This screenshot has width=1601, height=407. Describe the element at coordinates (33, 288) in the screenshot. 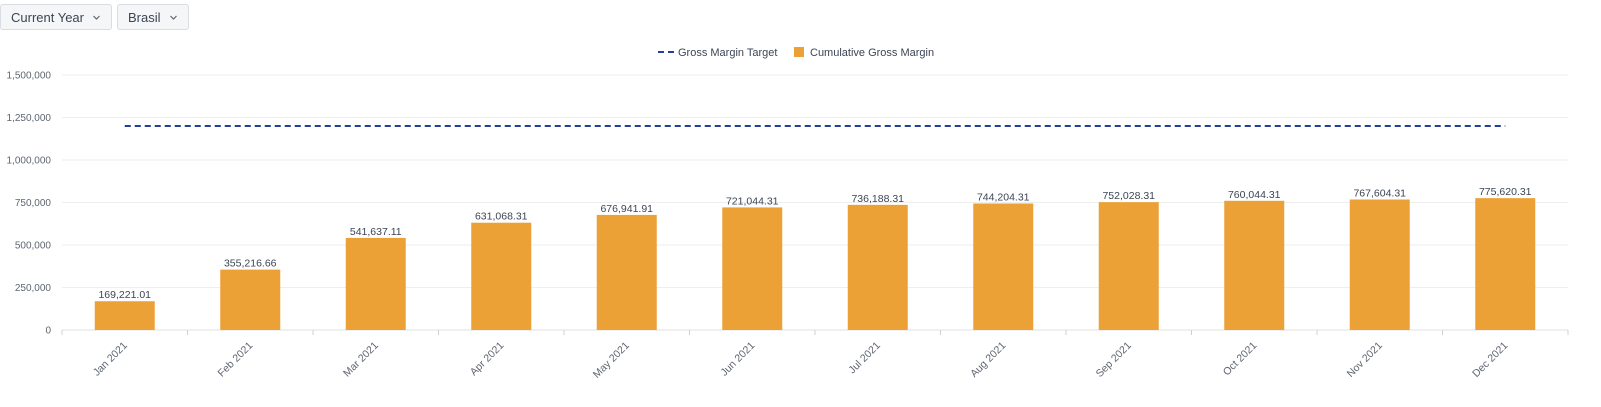

I see `y-tick-label: 250,000` at that location.